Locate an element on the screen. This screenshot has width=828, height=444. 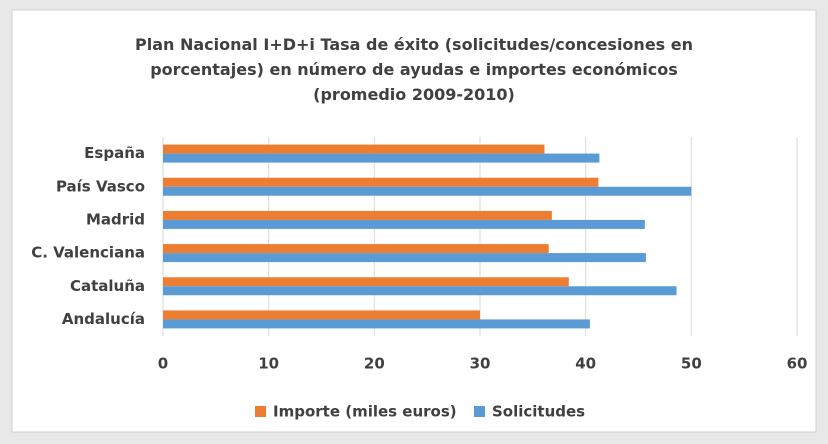
x-tick-label: 60 is located at coordinates (797, 364).